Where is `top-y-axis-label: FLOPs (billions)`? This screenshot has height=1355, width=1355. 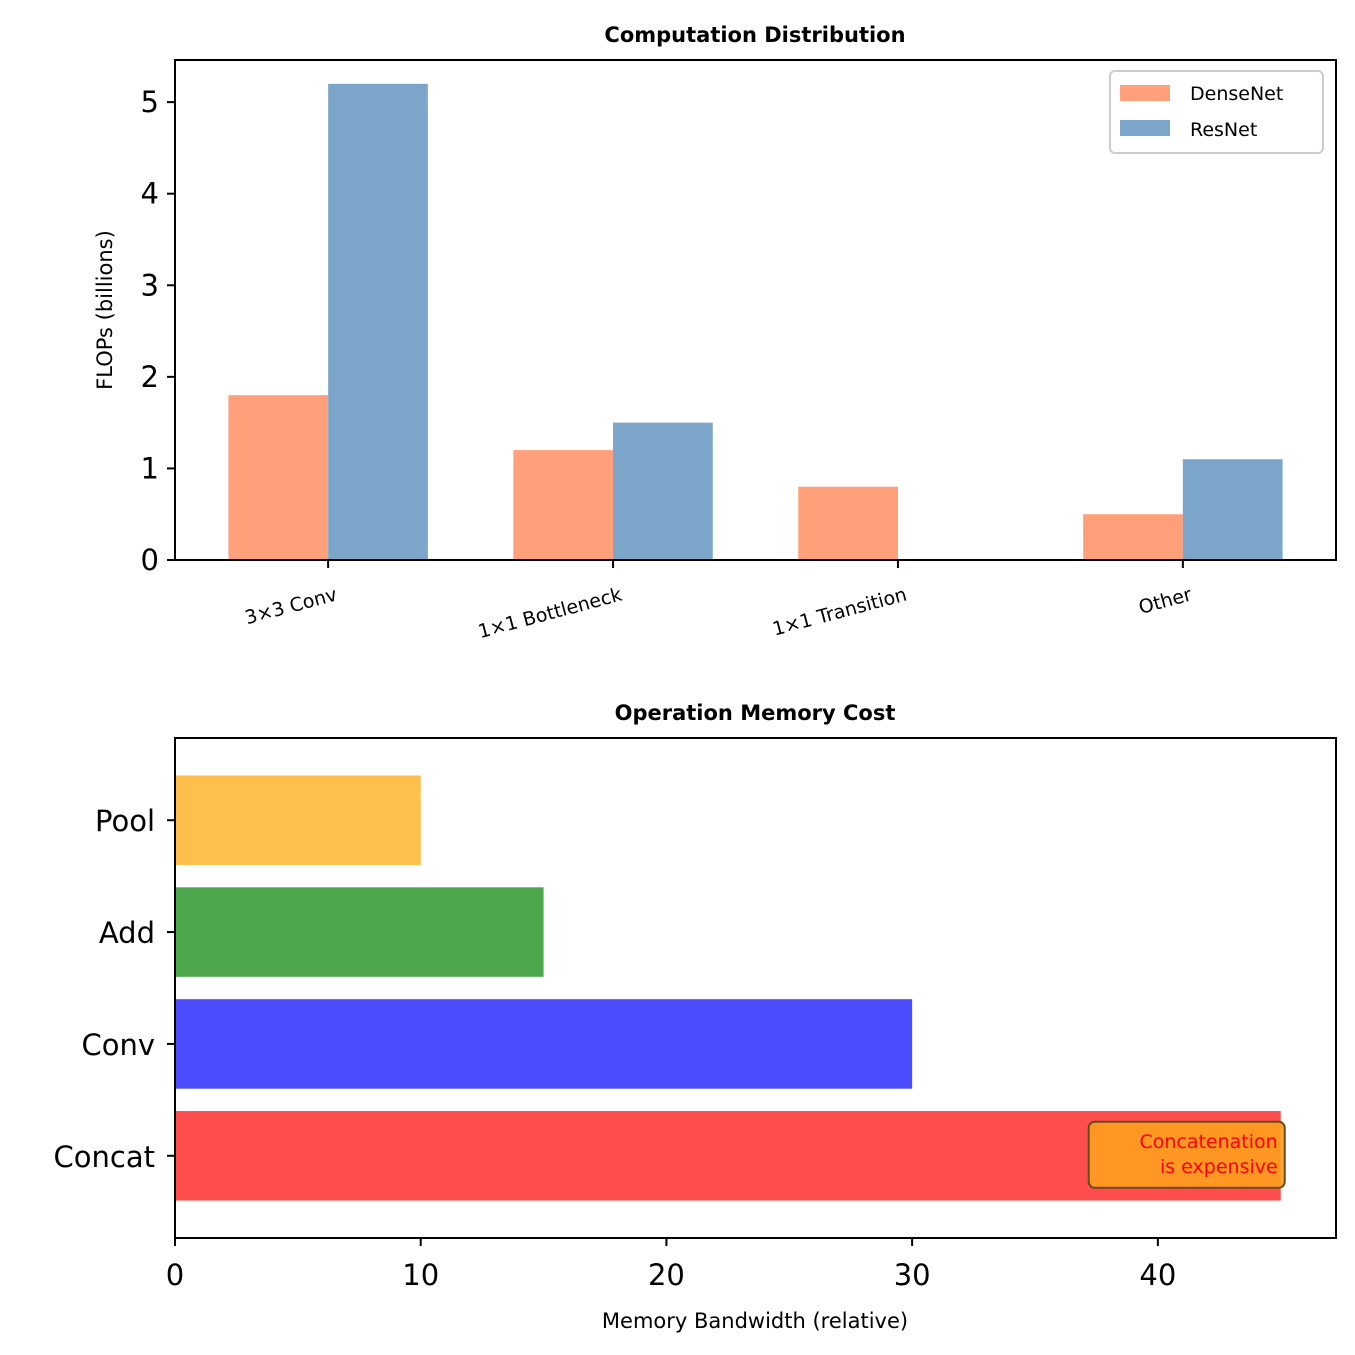 top-y-axis-label: FLOPs (billions) is located at coordinates (105, 310).